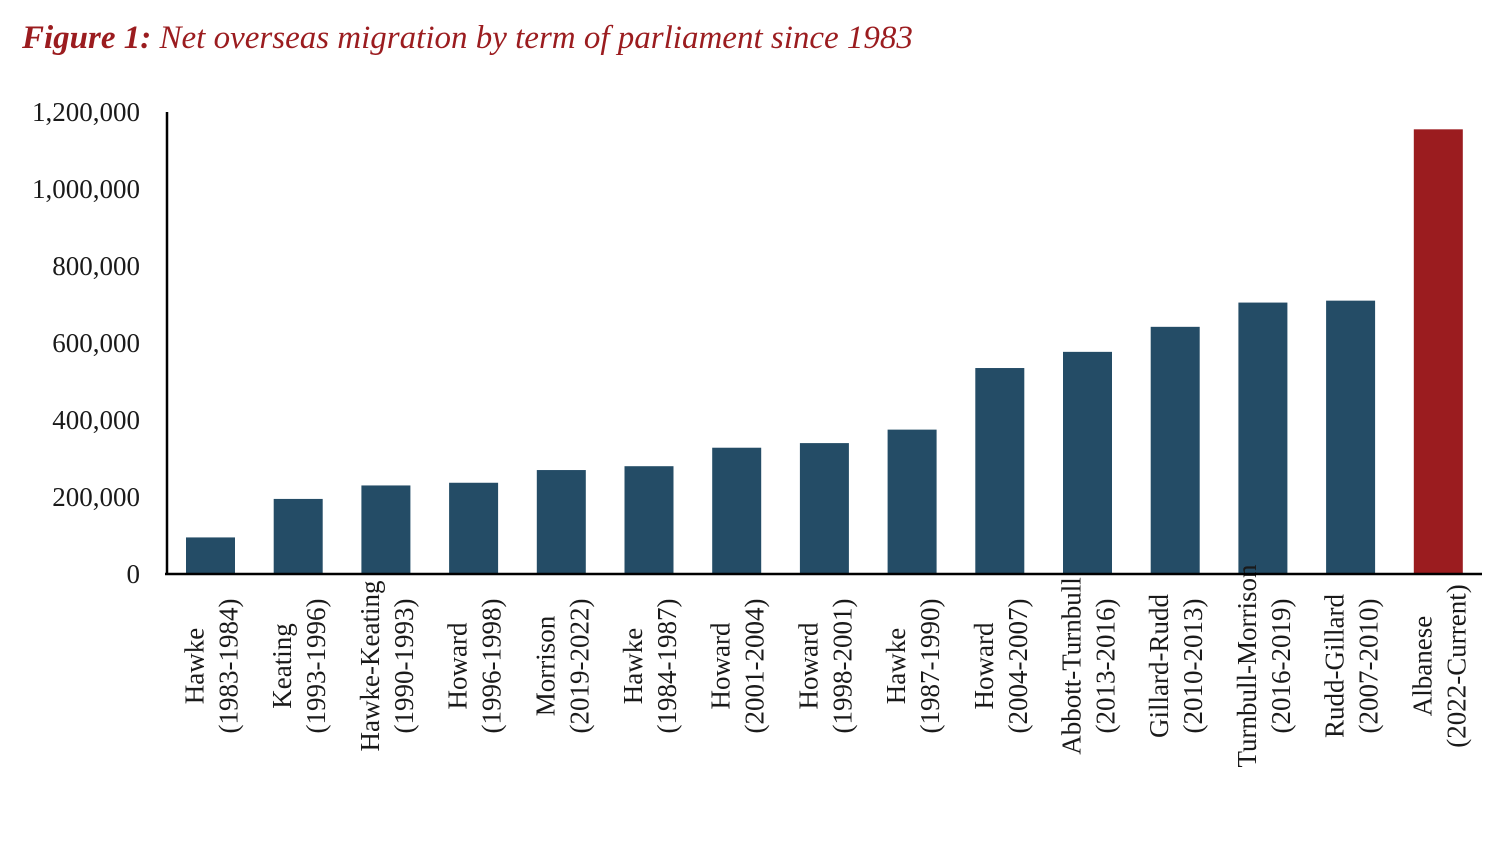 This screenshot has width=1500, height=845. I want to click on category-label: Howard (1996-1998), so click(475, 666).